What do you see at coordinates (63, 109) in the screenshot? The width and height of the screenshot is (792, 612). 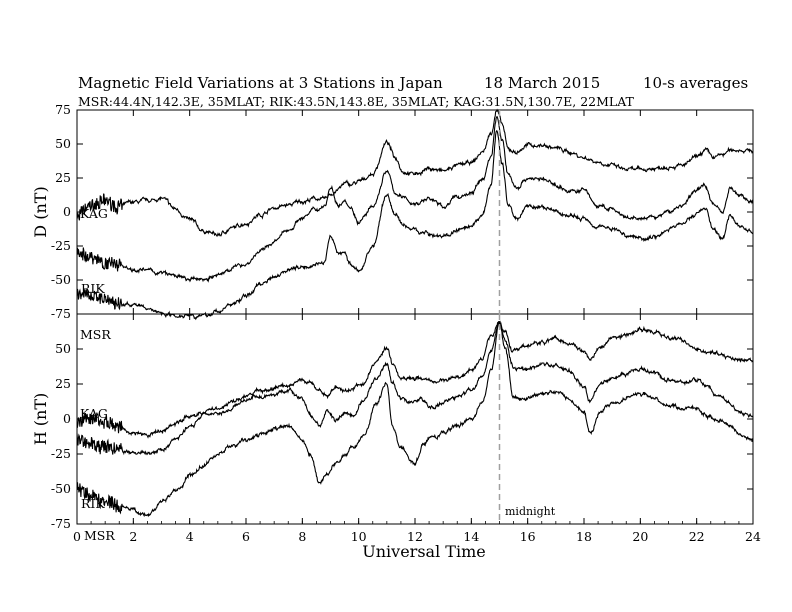 I see `ytick-label: 75` at bounding box center [63, 109].